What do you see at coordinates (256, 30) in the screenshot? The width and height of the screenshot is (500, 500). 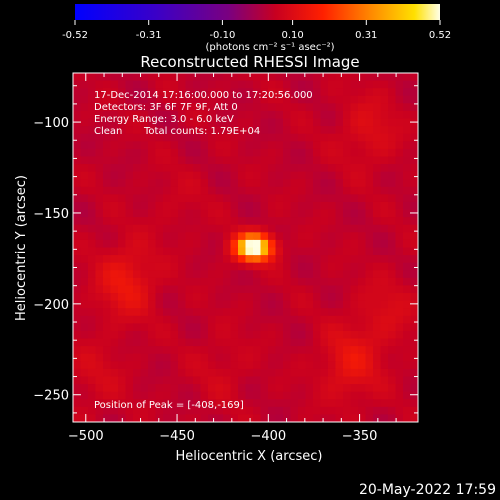 I see `colorbar-ticks: -0.52 -0.31 -0.10 0.10 0.31 0.52` at bounding box center [256, 30].